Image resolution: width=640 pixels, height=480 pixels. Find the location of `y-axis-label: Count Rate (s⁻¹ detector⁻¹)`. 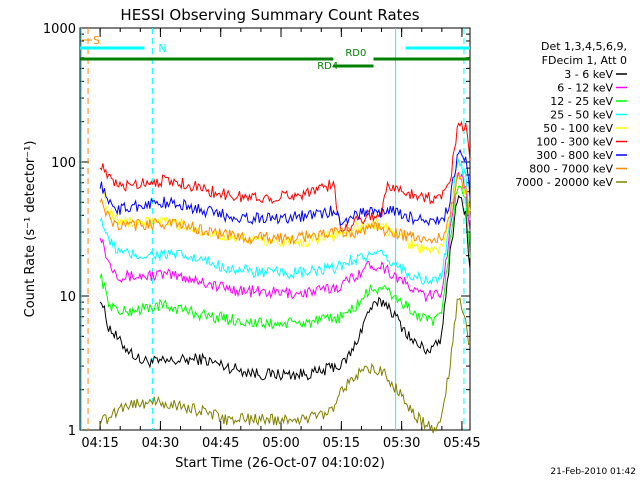

y-axis-label: Count Rate (s⁻¹ detector⁻¹) is located at coordinates (30, 229).